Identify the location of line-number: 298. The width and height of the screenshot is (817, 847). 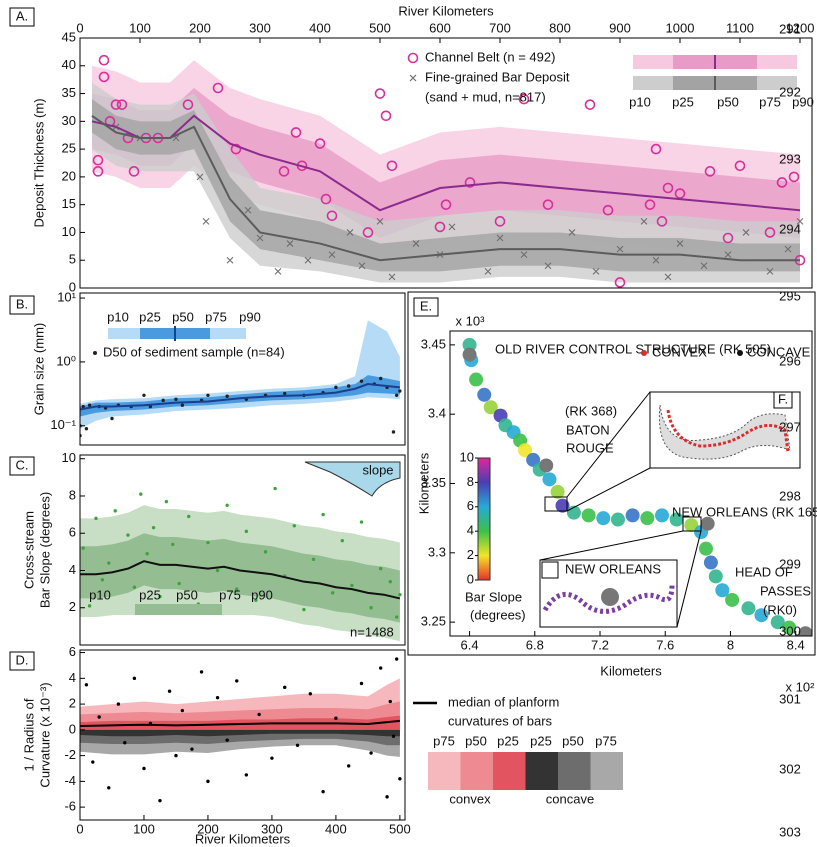
(790, 495).